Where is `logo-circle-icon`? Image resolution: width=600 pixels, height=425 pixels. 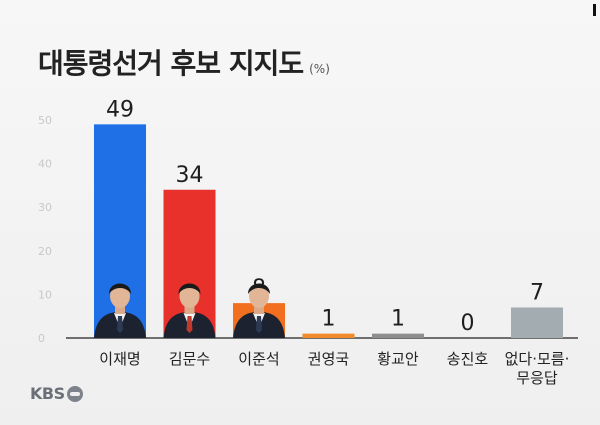
logo-circle-icon is located at coordinates (74, 393).